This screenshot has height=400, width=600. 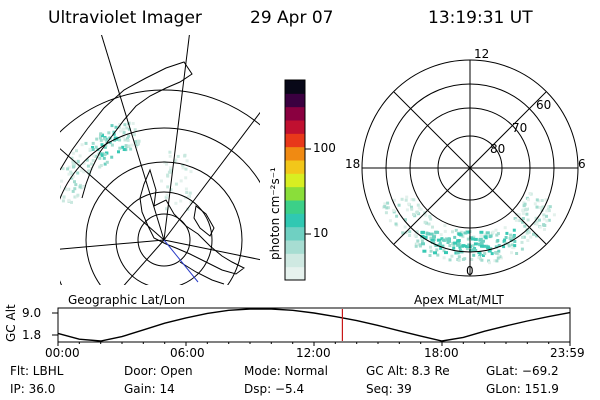 I want to click on mlt-label-0: 0, so click(x=470, y=271).